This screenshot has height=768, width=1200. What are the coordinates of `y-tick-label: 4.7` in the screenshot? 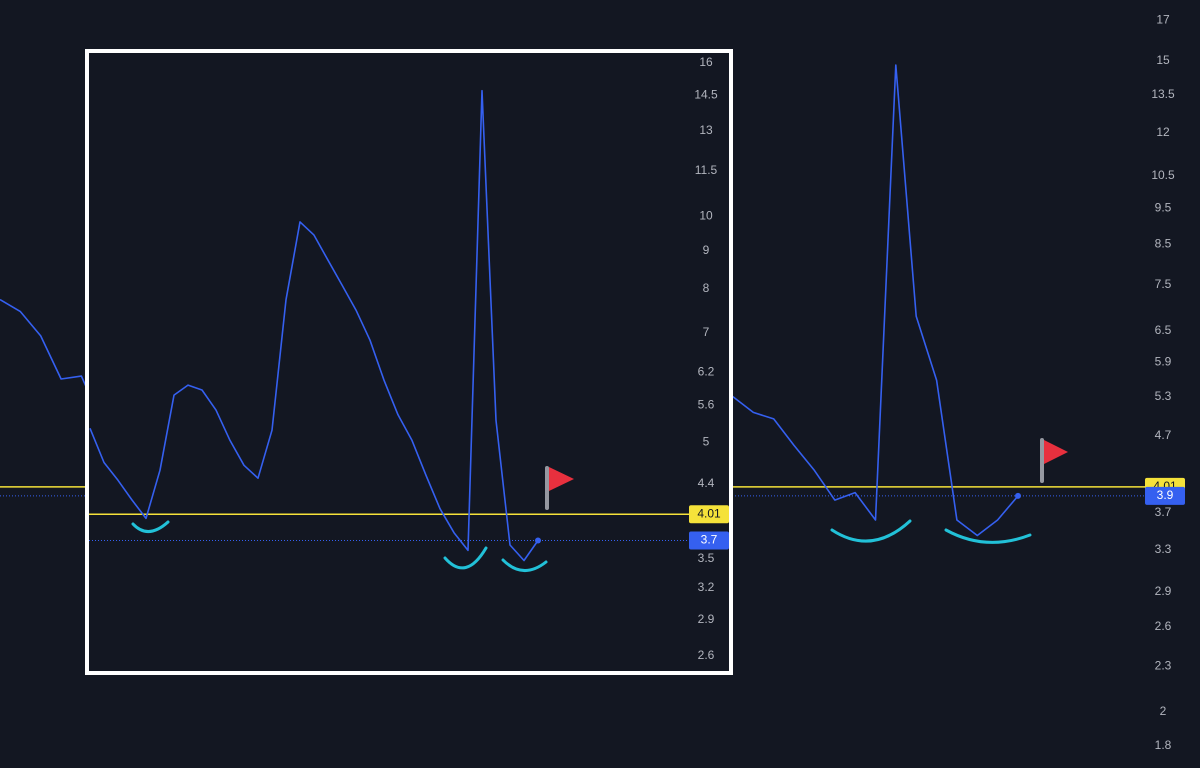 It's located at (1163, 435).